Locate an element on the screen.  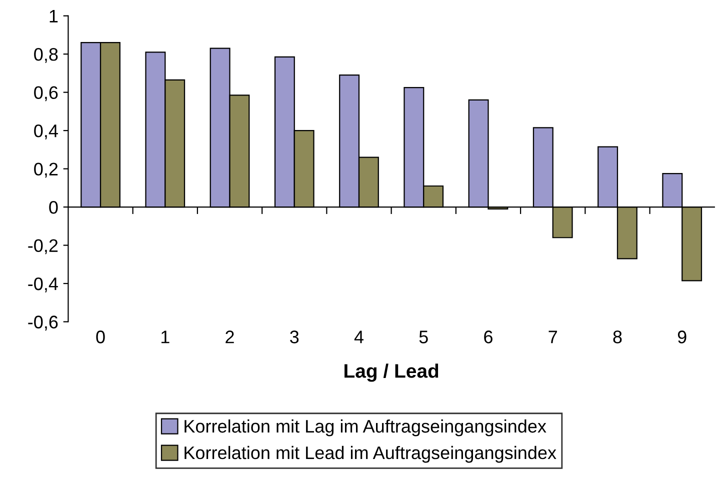
y-tick-label: 0,4 is located at coordinates (46, 132).